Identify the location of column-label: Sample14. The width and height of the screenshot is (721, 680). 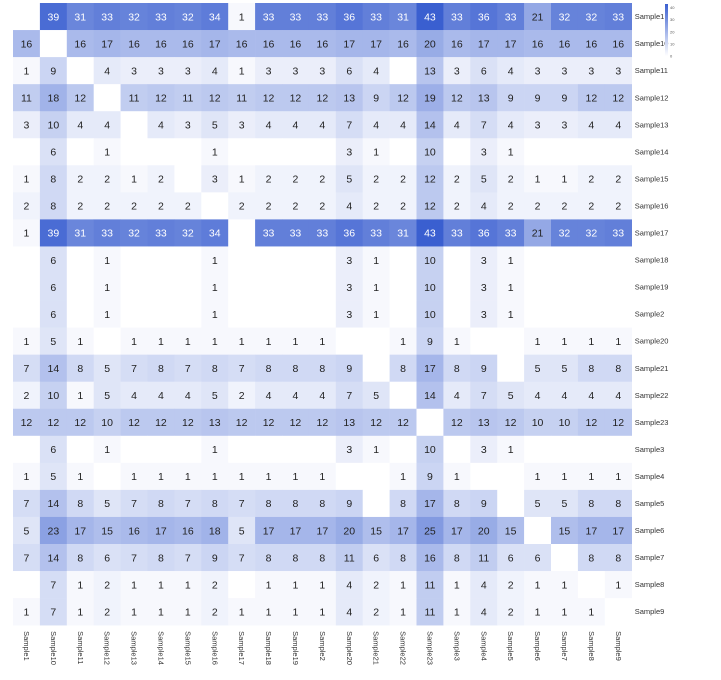
(160, 648).